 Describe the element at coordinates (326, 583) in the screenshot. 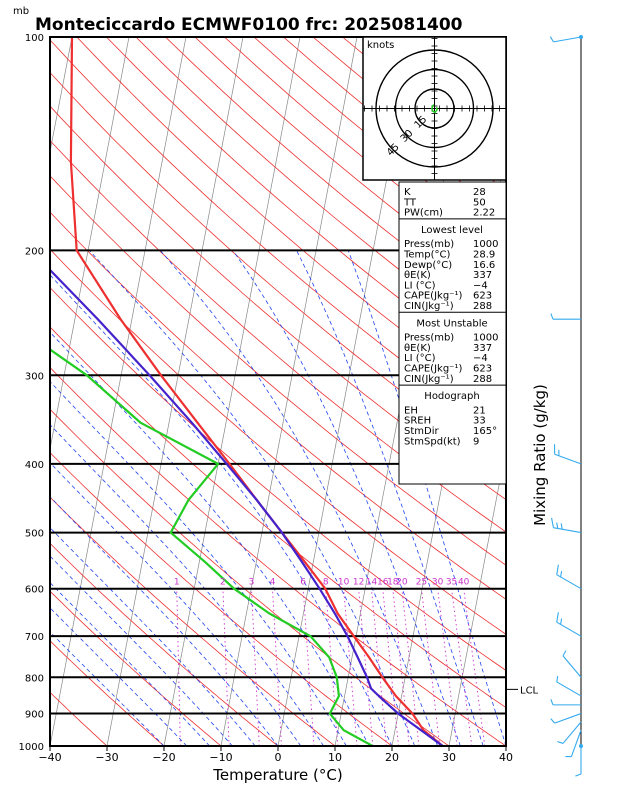

I see `mixing-ratio-label: 8` at that location.